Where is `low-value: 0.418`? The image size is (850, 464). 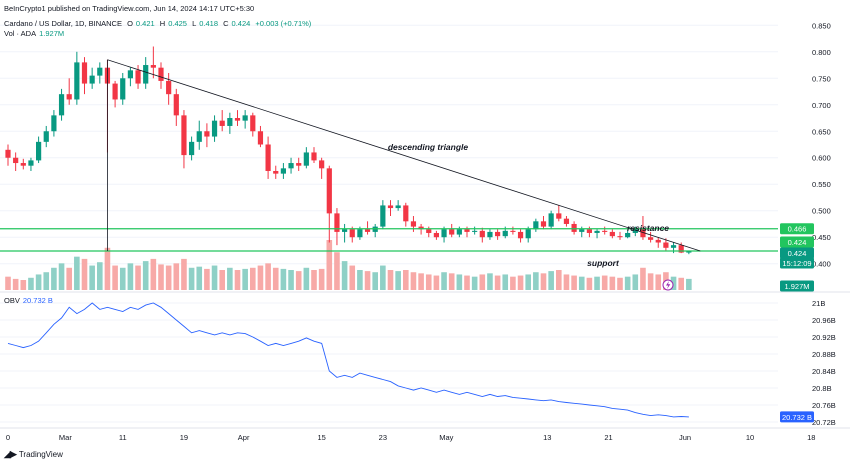 low-value: 0.418 is located at coordinates (209, 23).